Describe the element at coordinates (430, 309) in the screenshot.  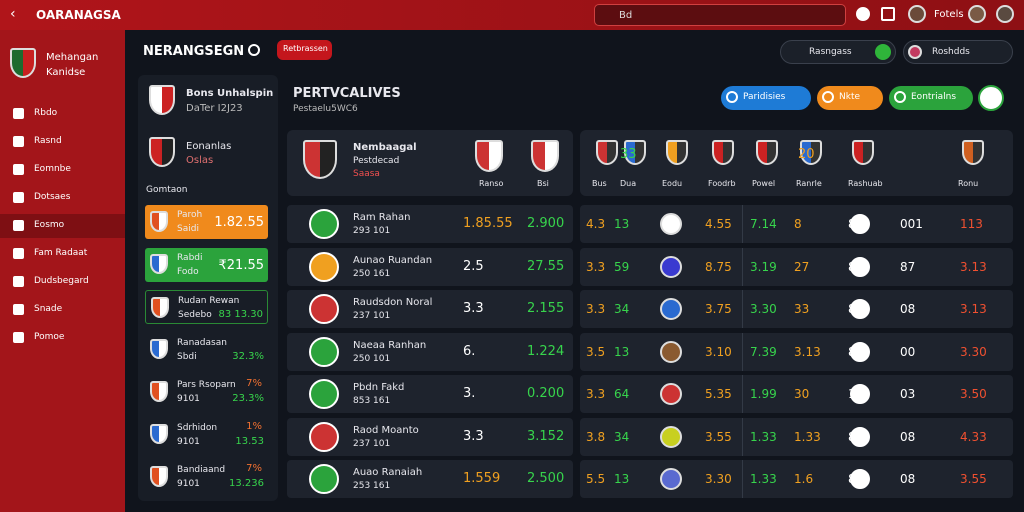
I see `match-row: Raudsdon Noral 237 101 3.3 2.155` at that location.